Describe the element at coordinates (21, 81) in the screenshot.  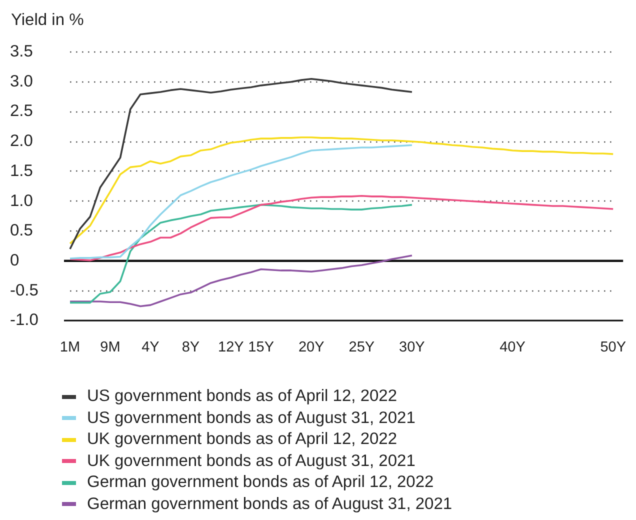
I see `y-tick-label: 3.0` at that location.